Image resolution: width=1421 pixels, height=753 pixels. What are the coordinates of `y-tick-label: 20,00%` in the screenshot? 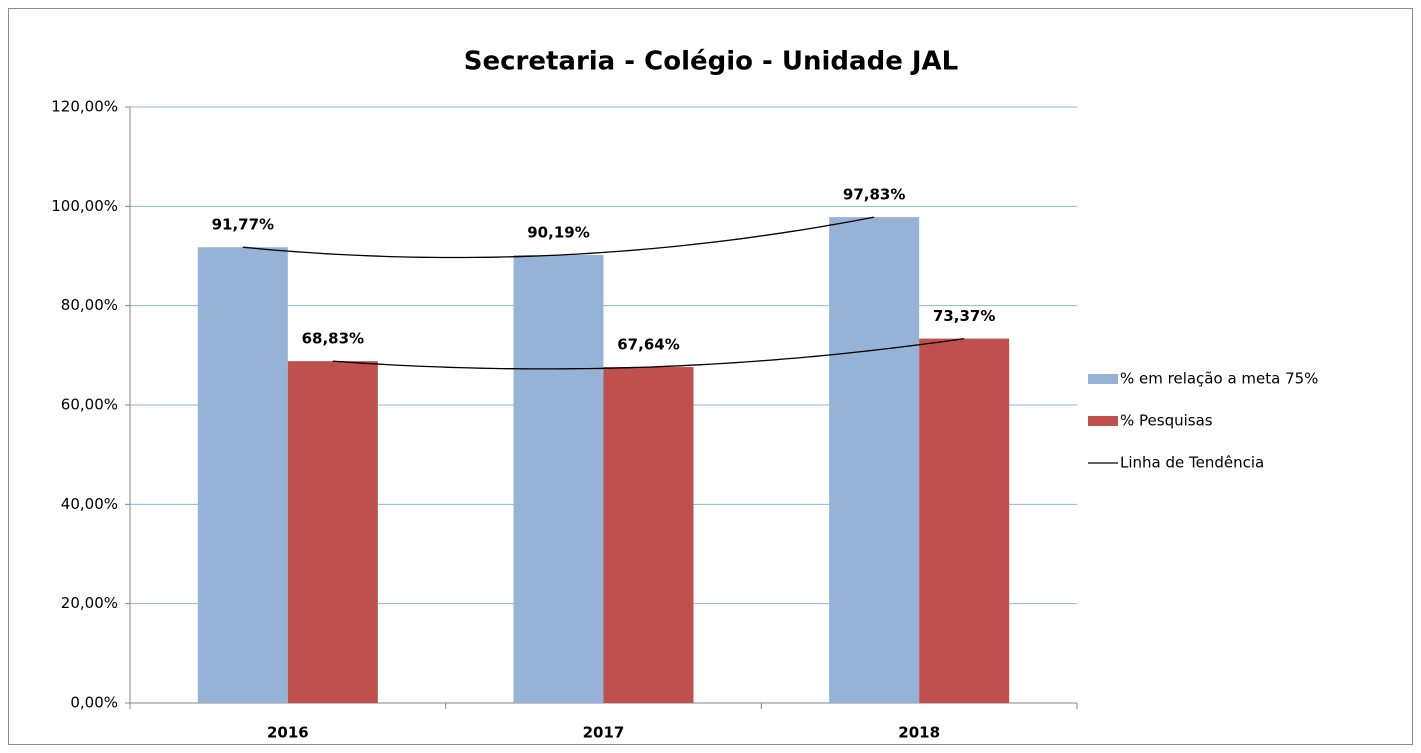 It's located at (89, 603).